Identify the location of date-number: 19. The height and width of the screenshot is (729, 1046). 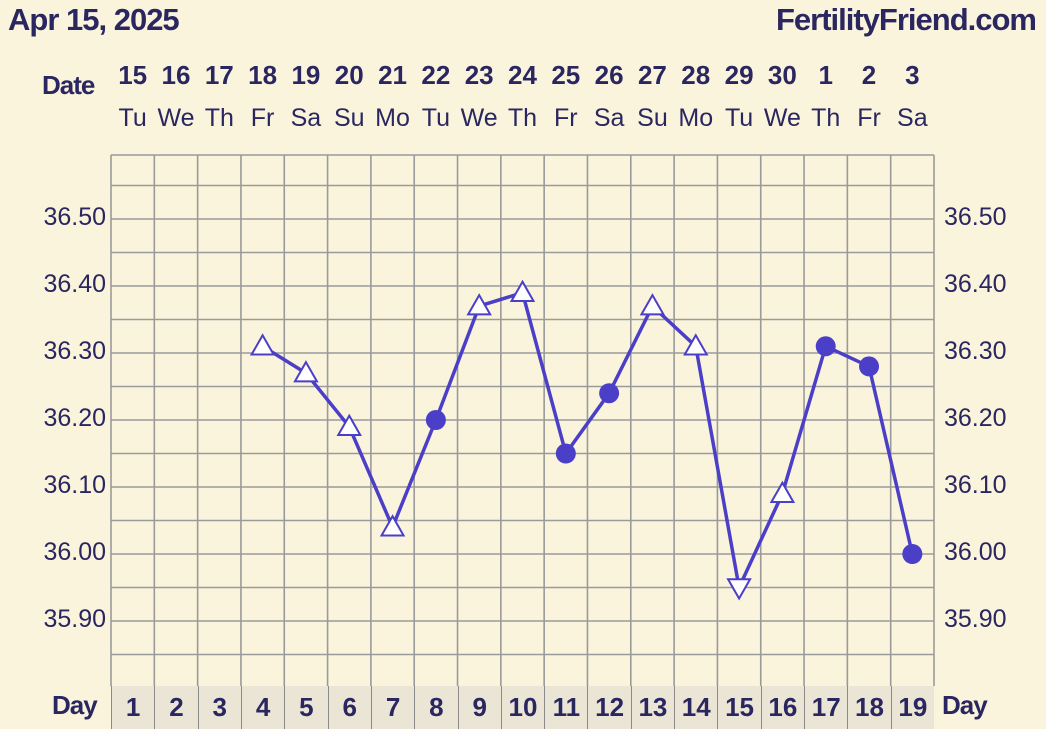
(306, 75).